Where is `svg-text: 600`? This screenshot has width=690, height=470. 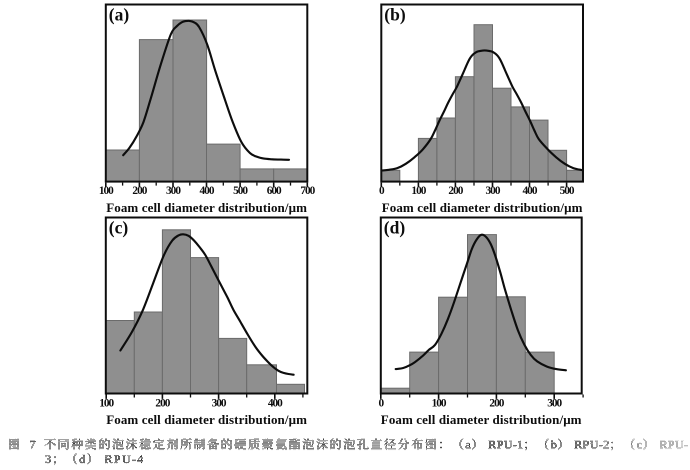
svg-text: 600 is located at coordinates (274, 191).